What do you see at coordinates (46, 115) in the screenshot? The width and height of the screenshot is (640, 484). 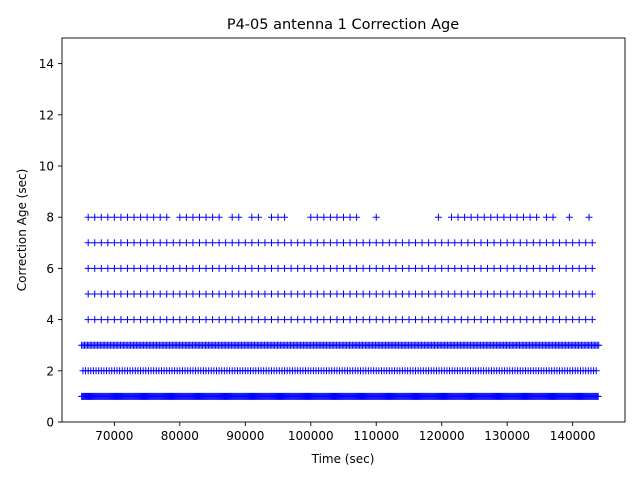 I see `y-tick-label: 12` at bounding box center [46, 115].